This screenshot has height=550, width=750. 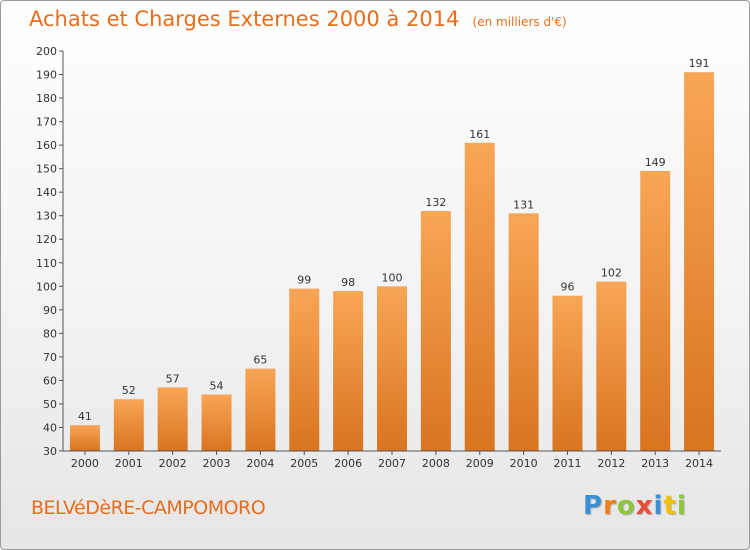 What do you see at coordinates (435, 202) in the screenshot?
I see `bar-value-label: 132` at bounding box center [435, 202].